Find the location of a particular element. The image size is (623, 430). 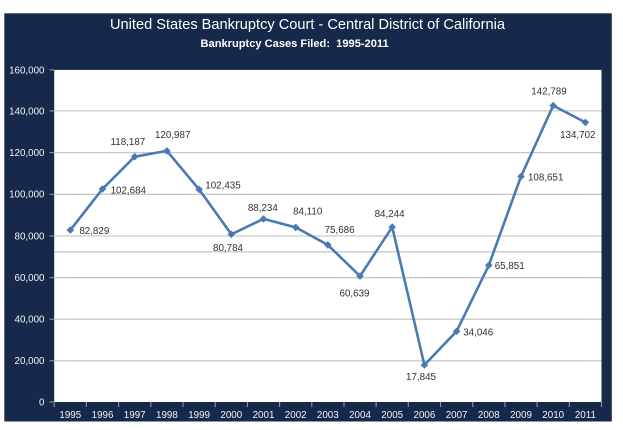

svg-text: 20,000 is located at coordinates (30, 361).